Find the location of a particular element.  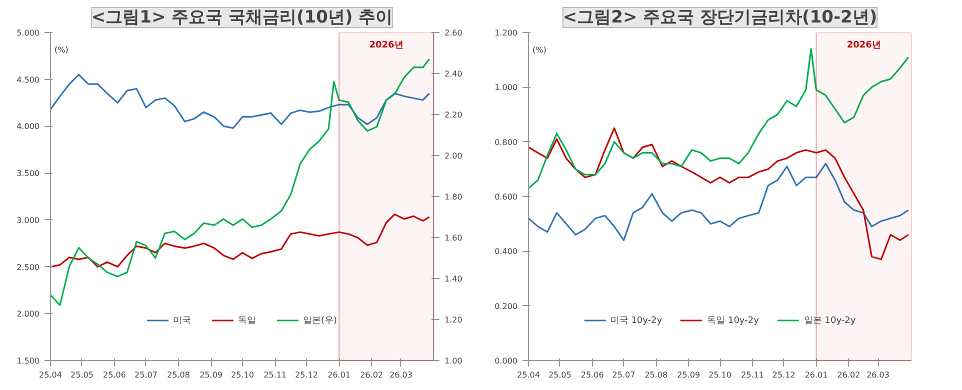

y-tick-label: 4.500 is located at coordinates (28, 79).